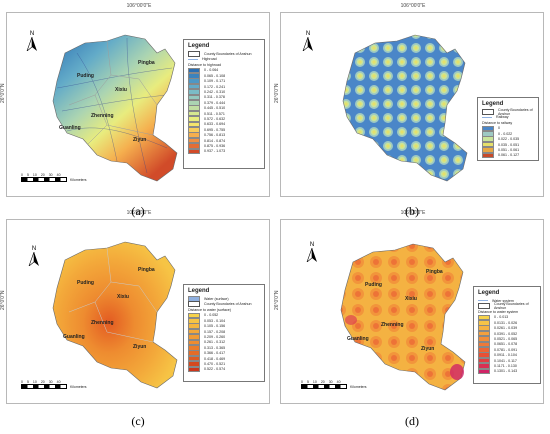  I want to click on legend-class-row: 0.572 - 0.632, so click(224, 119).